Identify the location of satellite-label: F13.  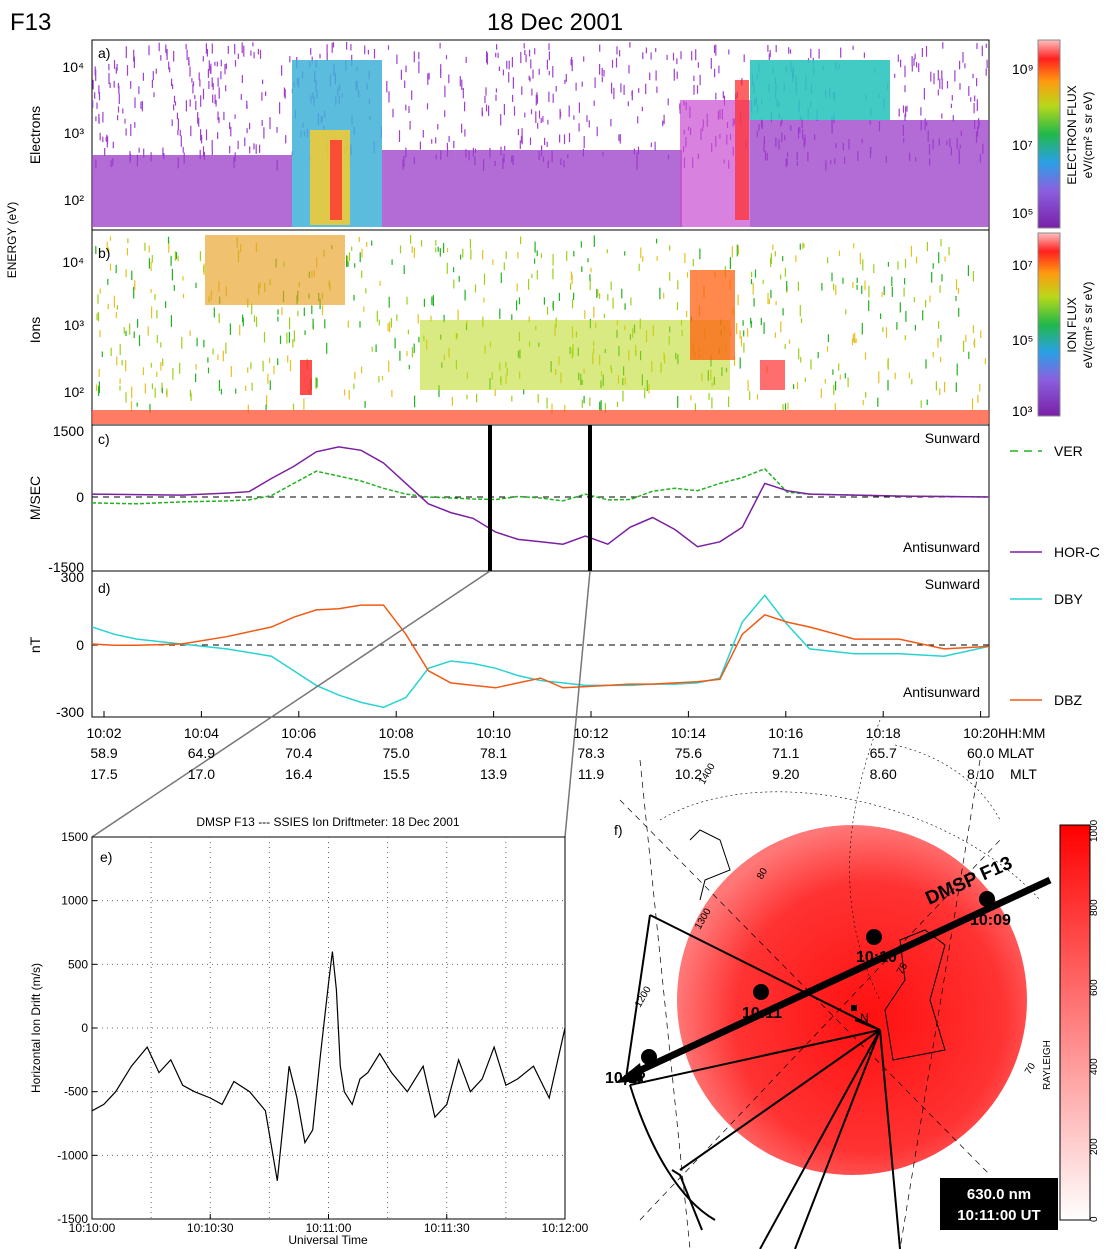
(30, 22).